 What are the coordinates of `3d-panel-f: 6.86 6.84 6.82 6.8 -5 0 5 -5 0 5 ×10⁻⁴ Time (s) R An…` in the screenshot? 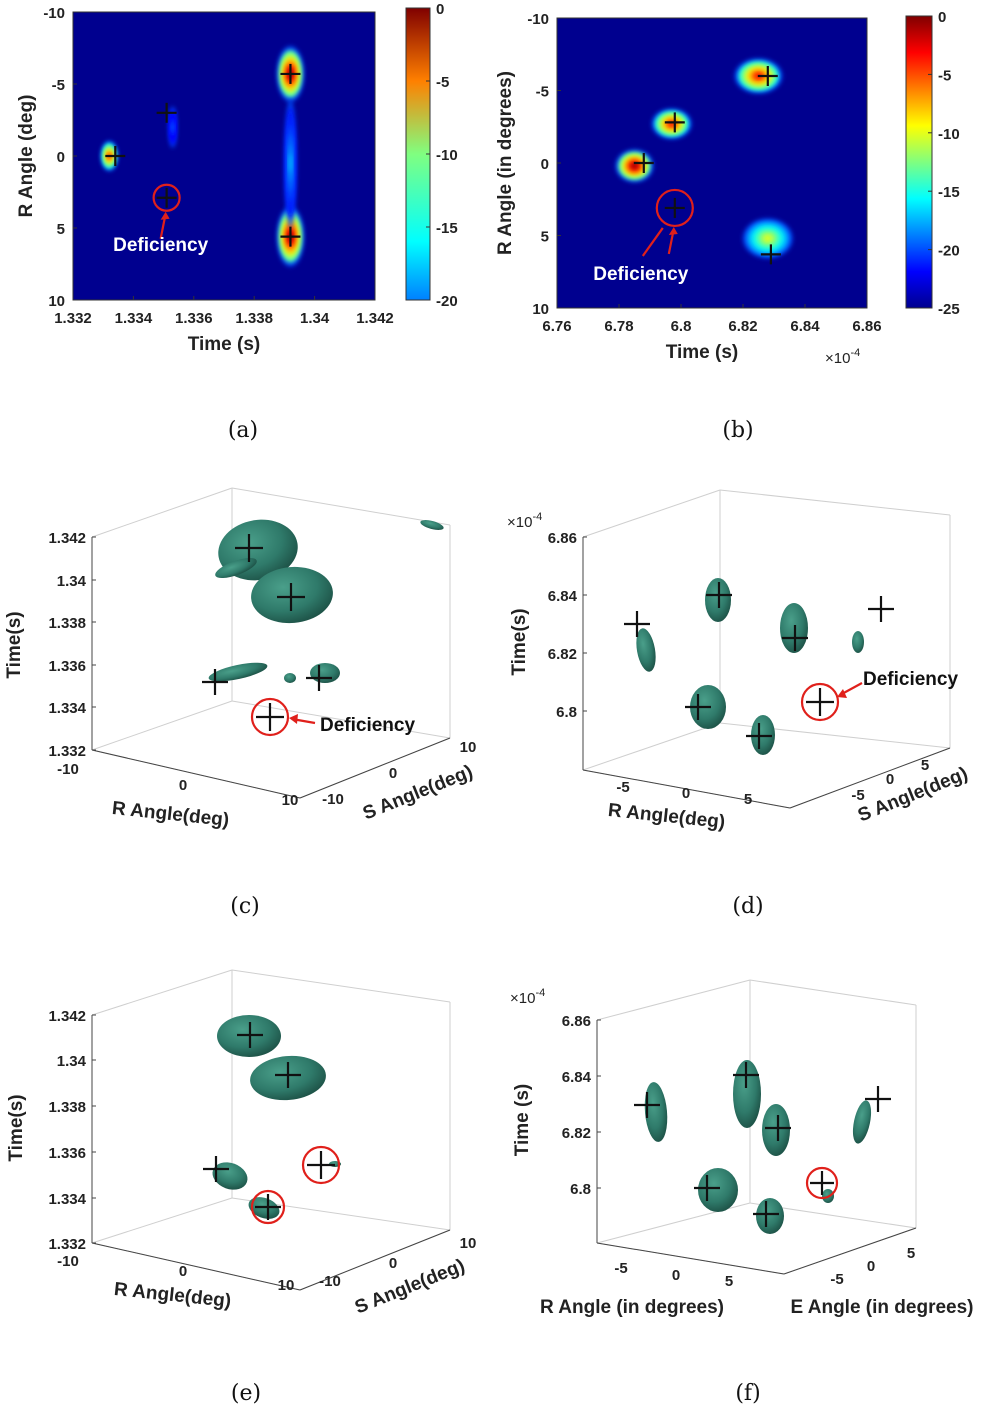 It's located at (742, 1148).